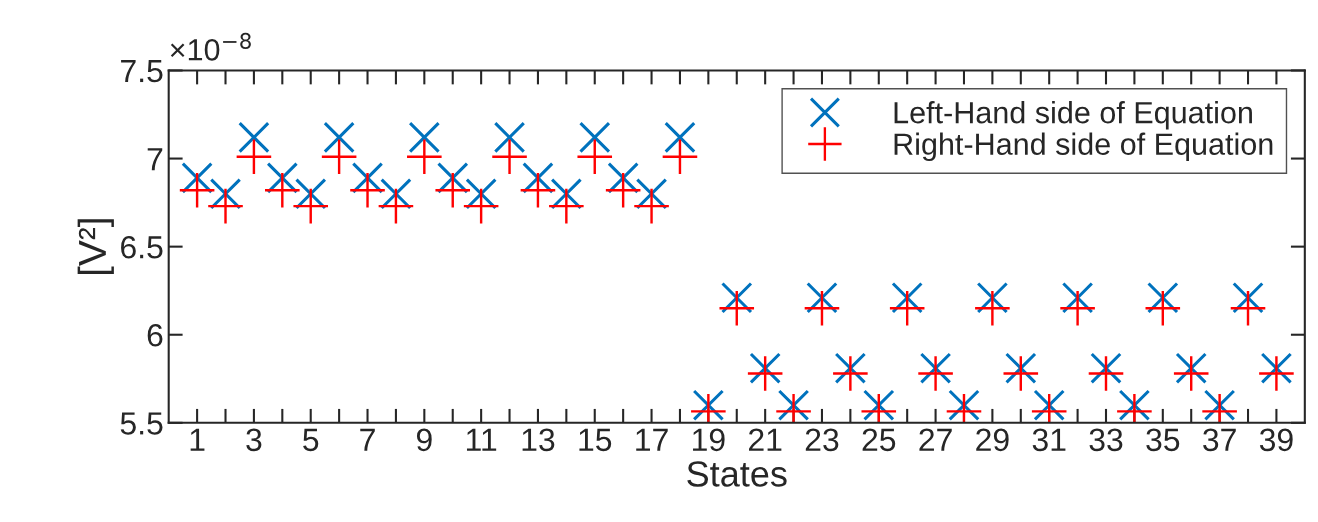 The image size is (1318, 522). I want to click on x-tick-label: 31, so click(1049, 440).